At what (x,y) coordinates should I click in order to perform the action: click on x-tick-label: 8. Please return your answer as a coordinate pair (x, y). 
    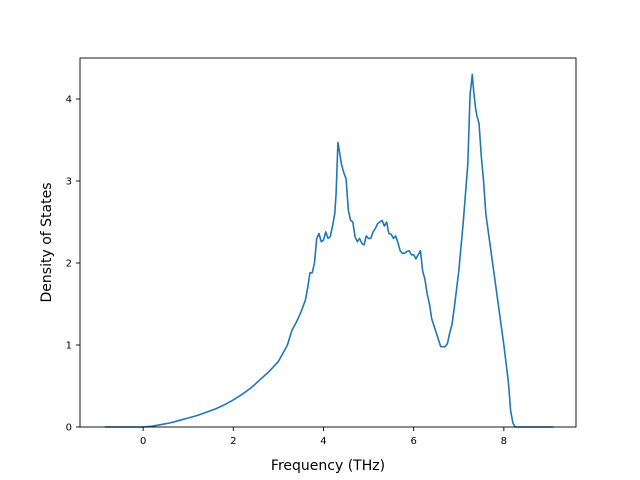
    Looking at the image, I should click on (504, 441).